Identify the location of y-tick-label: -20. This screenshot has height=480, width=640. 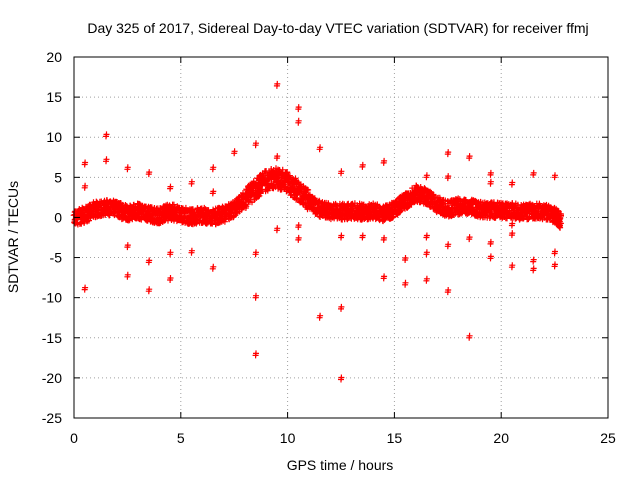
(52, 378).